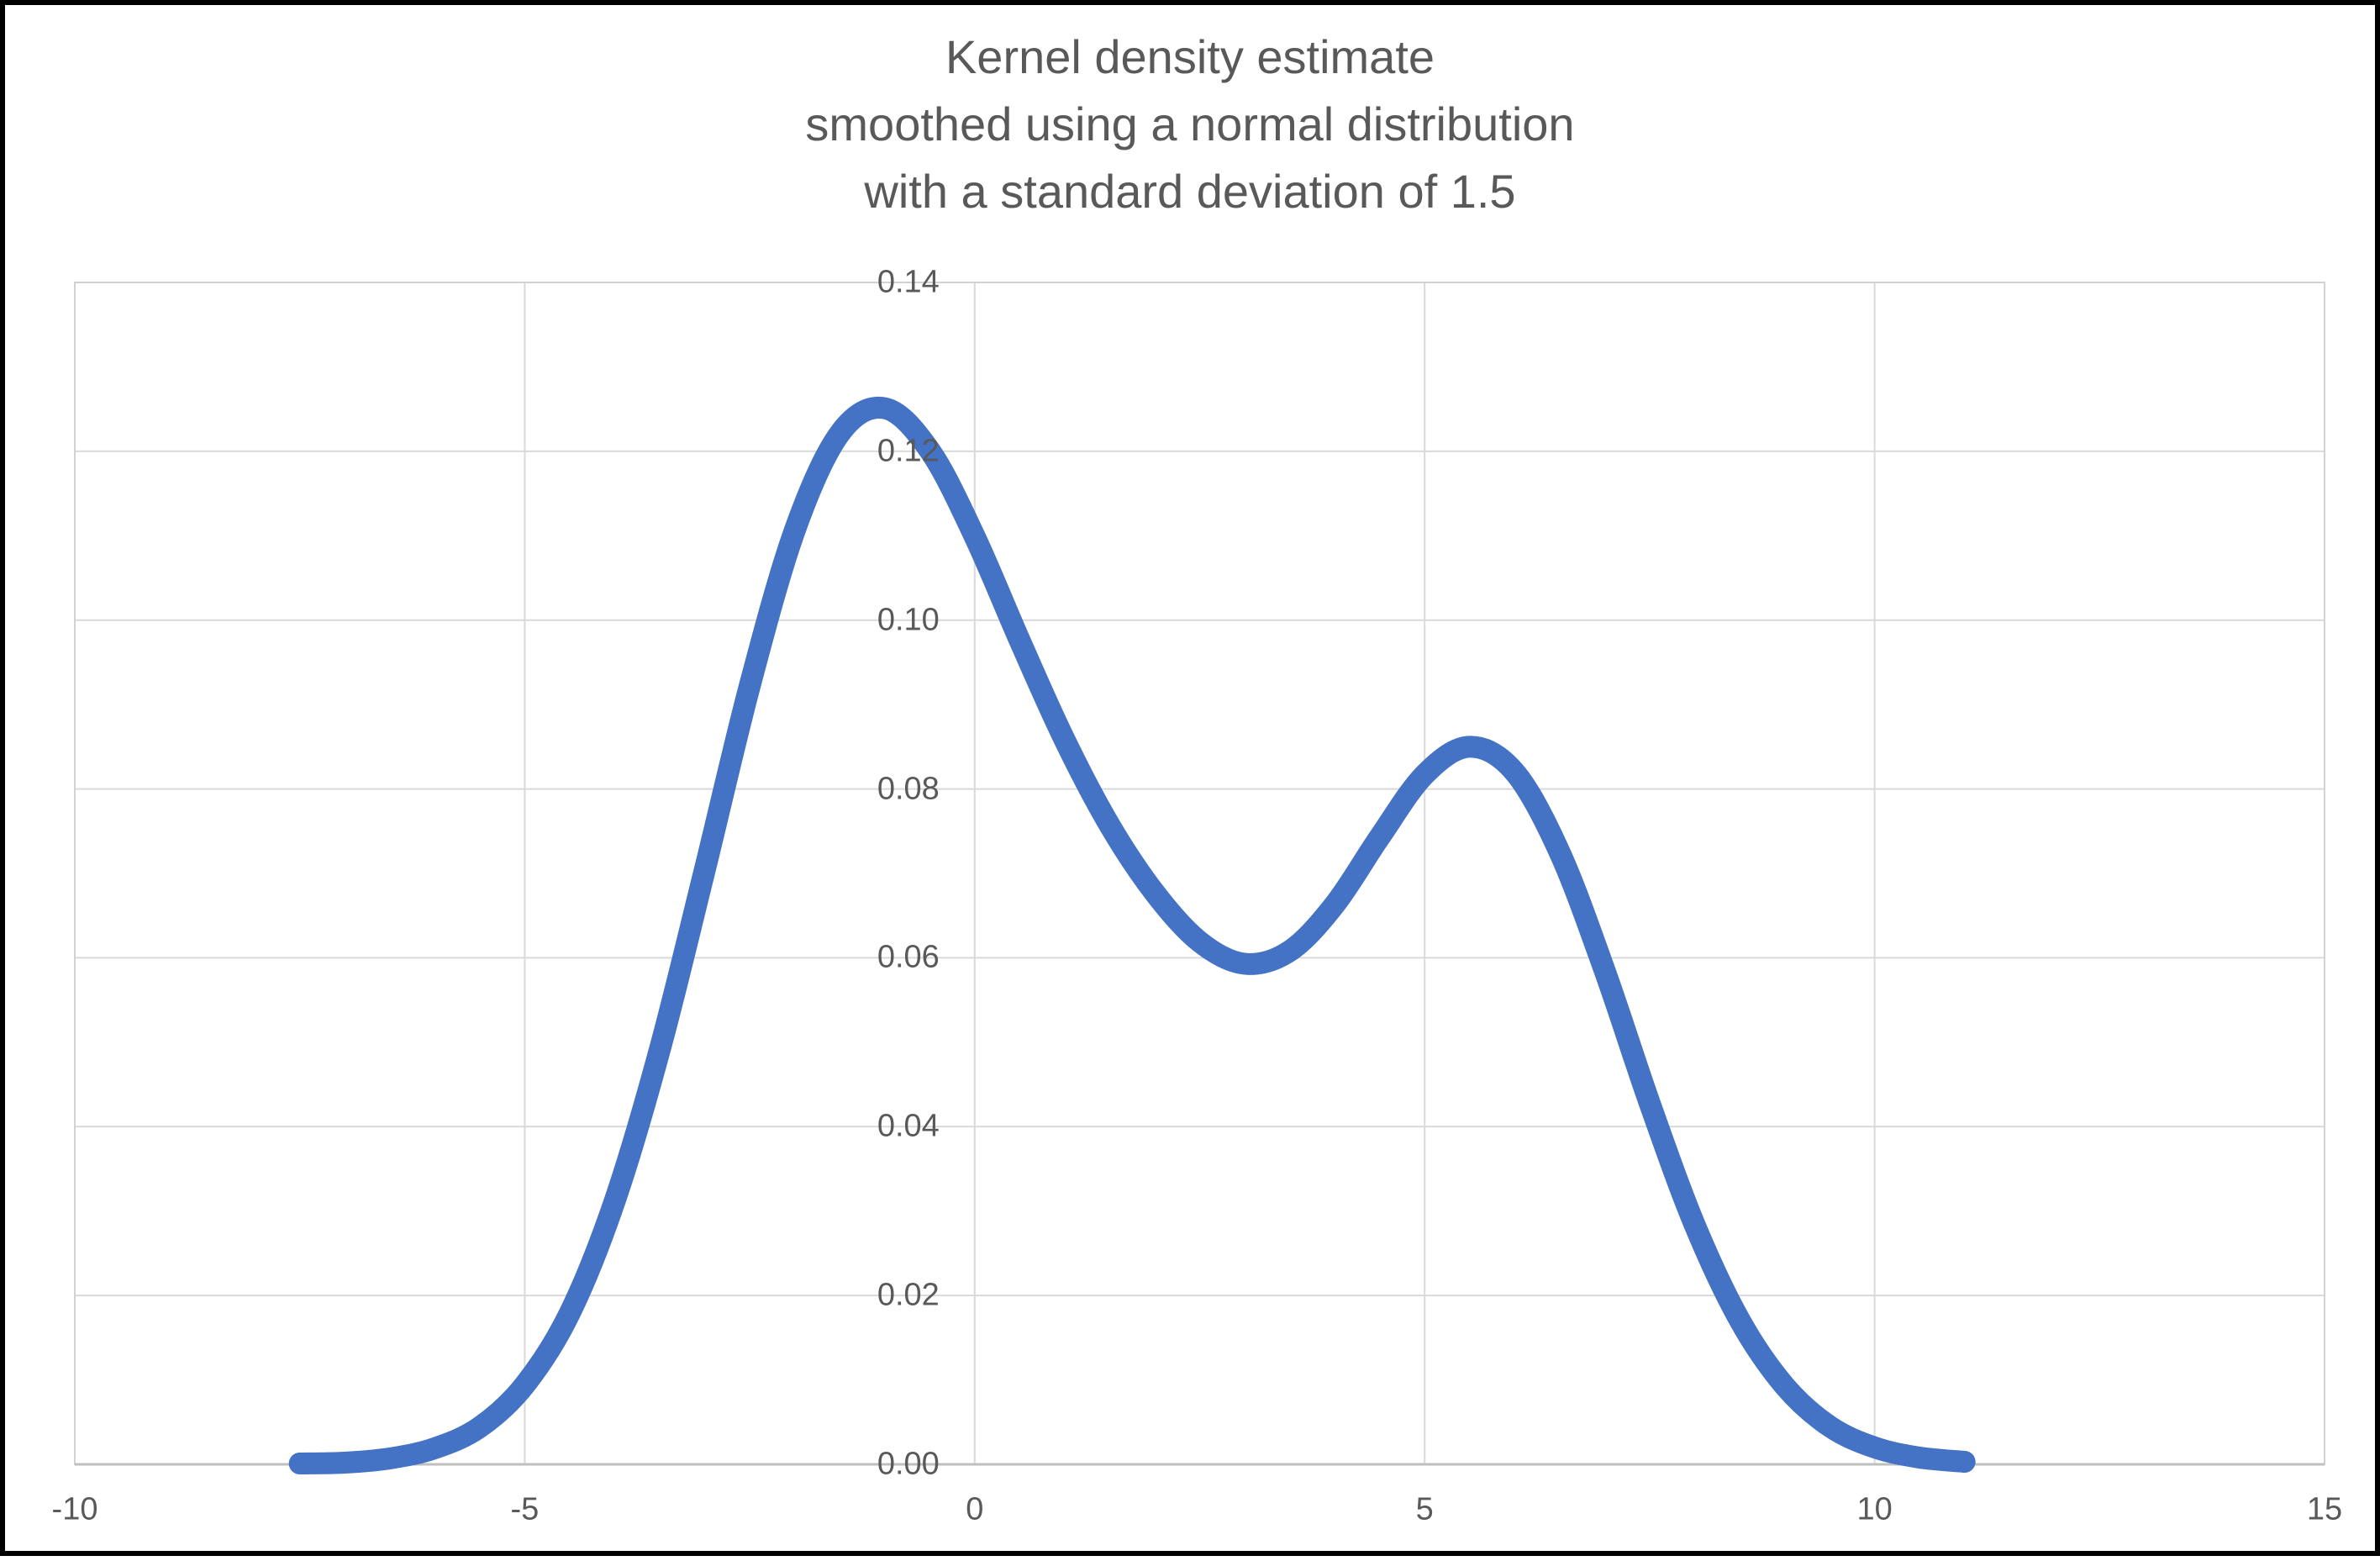  What do you see at coordinates (1875, 1509) in the screenshot?
I see `x-axis-tick-label: 10` at bounding box center [1875, 1509].